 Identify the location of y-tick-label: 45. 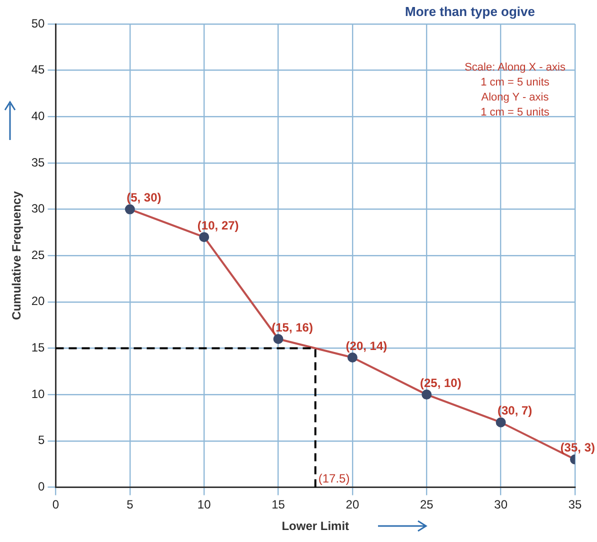
(38, 69).